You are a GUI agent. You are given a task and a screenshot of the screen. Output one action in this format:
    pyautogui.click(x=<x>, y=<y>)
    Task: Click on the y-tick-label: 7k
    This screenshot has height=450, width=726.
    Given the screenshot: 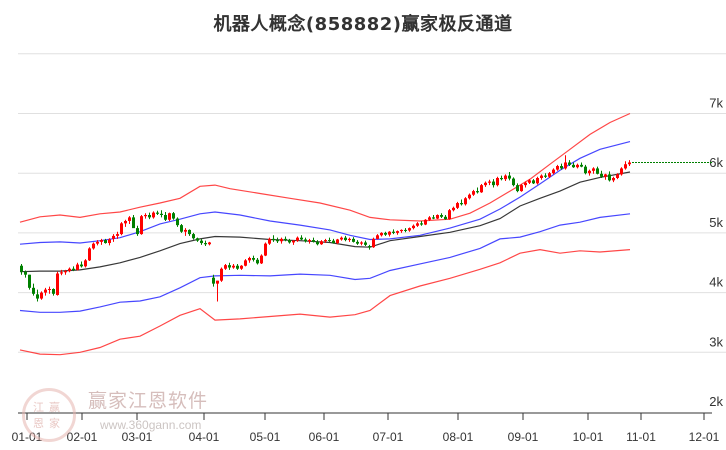 What is the action you would take?
    pyautogui.click(x=716, y=103)
    